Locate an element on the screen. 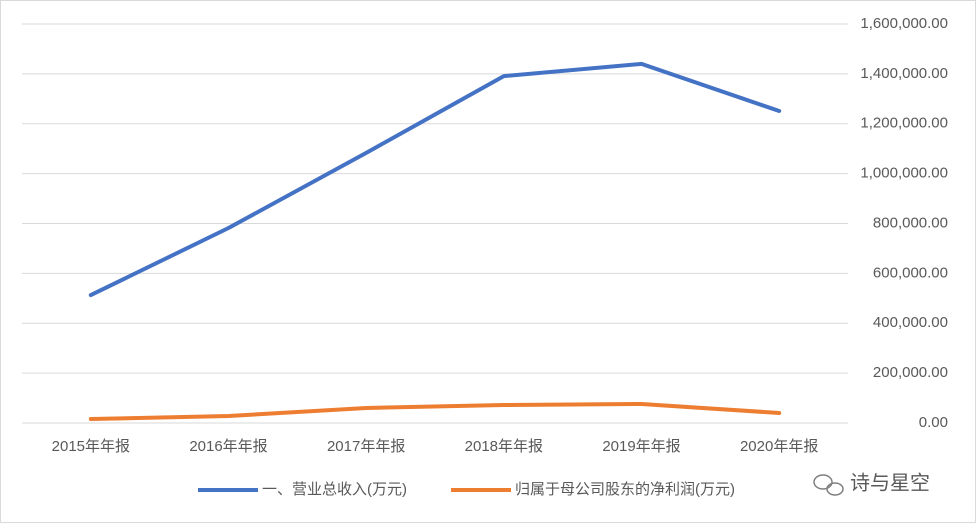 The height and width of the screenshot is (523, 976). y-tick-label: 800,000.00 is located at coordinates (910, 222).